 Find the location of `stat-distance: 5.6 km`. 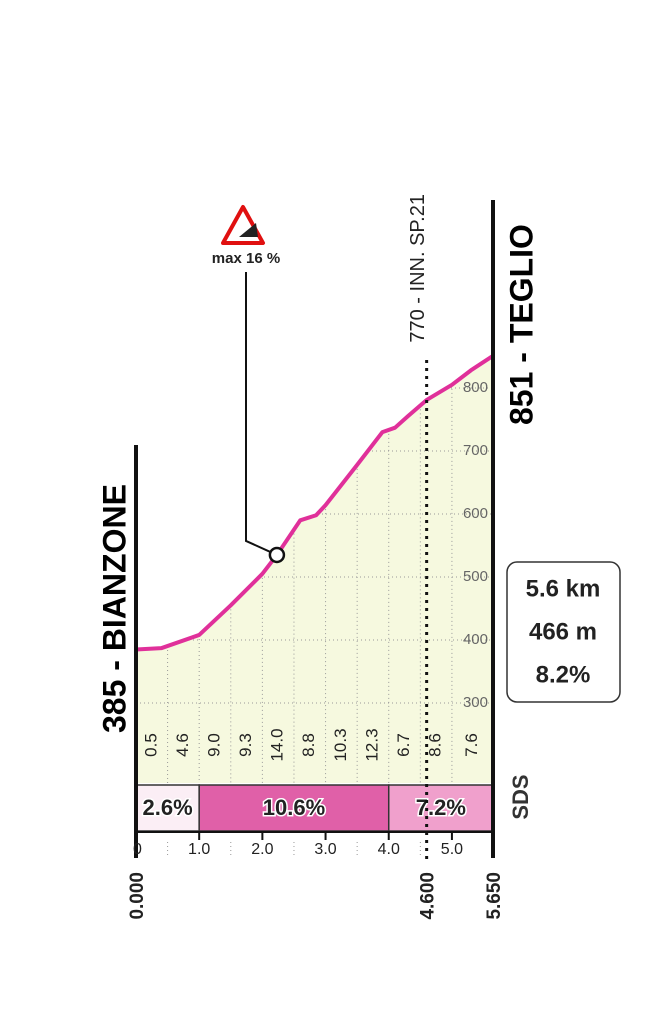

stat-distance: 5.6 km is located at coordinates (563, 588).